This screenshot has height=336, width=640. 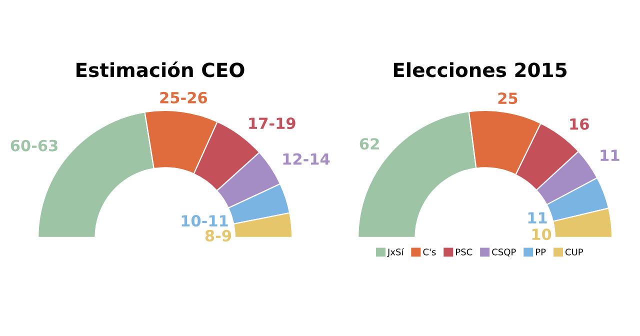 What do you see at coordinates (480, 70) in the screenshot?
I see `chart-title: Elecciones 2015` at bounding box center [480, 70].